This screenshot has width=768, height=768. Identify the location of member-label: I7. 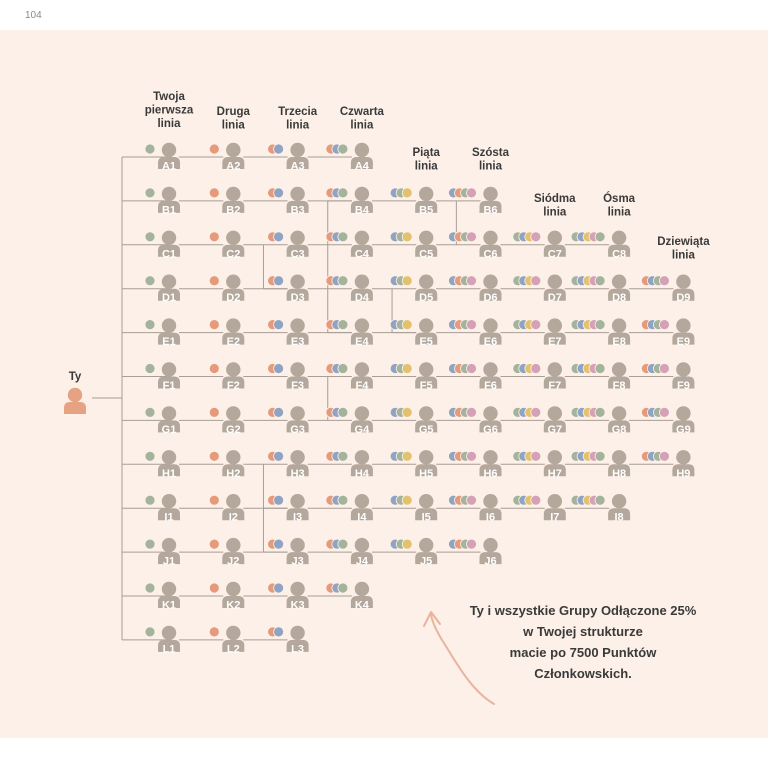
(554, 518).